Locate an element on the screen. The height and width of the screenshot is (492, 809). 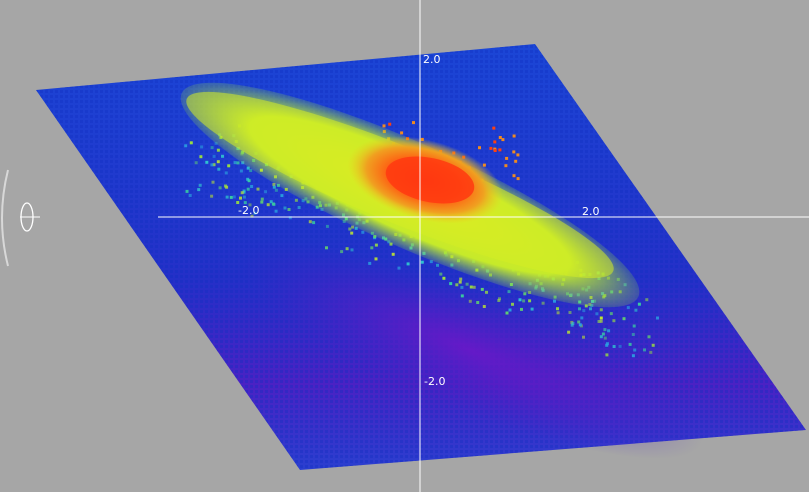
axis-label-bottom: -2.0 is located at coordinates (435, 381).